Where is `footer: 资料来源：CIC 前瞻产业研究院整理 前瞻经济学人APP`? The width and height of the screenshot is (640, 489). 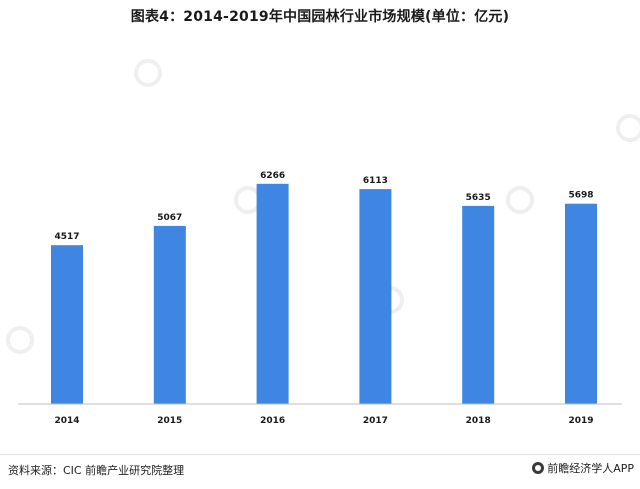 footer: 资料来源：CIC 前瞻产业研究院整理 前瞻经济学人APP is located at coordinates (320, 471).